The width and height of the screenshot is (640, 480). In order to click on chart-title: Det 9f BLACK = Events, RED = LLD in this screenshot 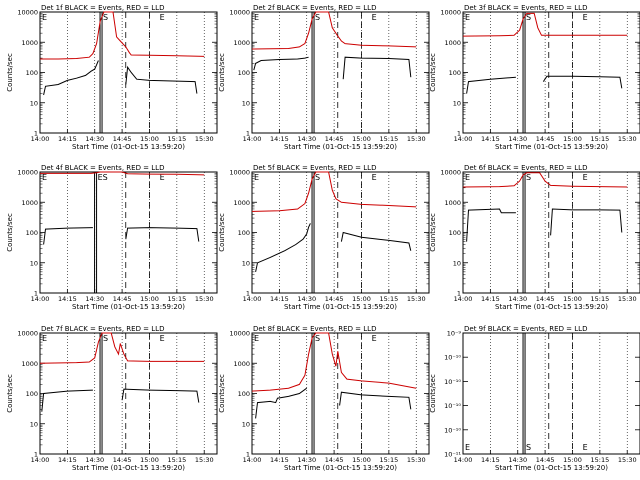, I will do `click(525, 329)`.